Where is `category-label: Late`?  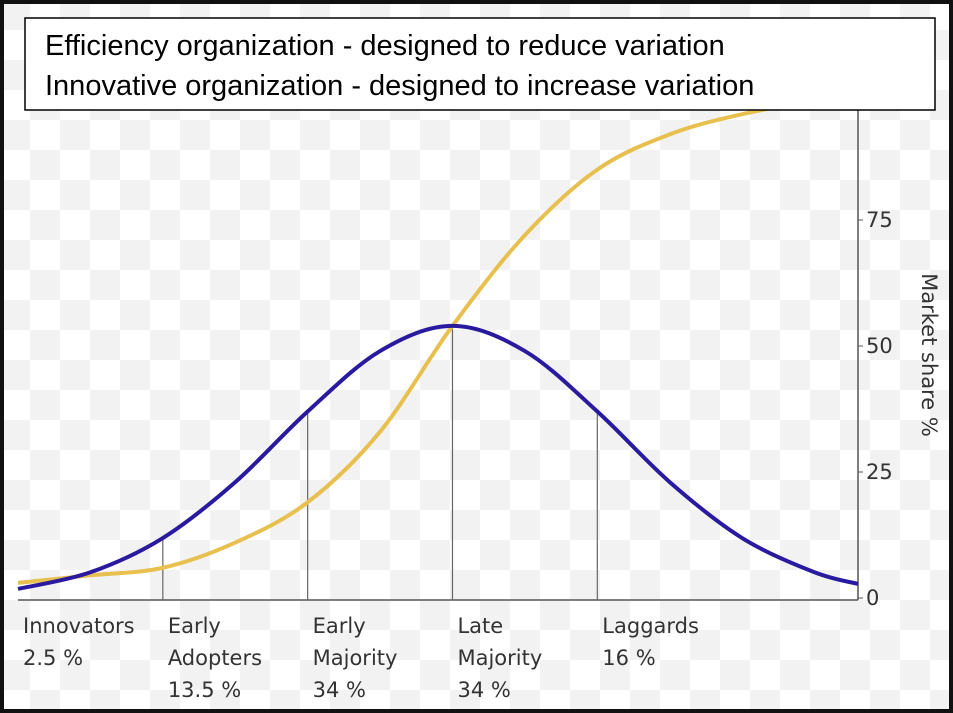 category-label: Late is located at coordinates (480, 626).